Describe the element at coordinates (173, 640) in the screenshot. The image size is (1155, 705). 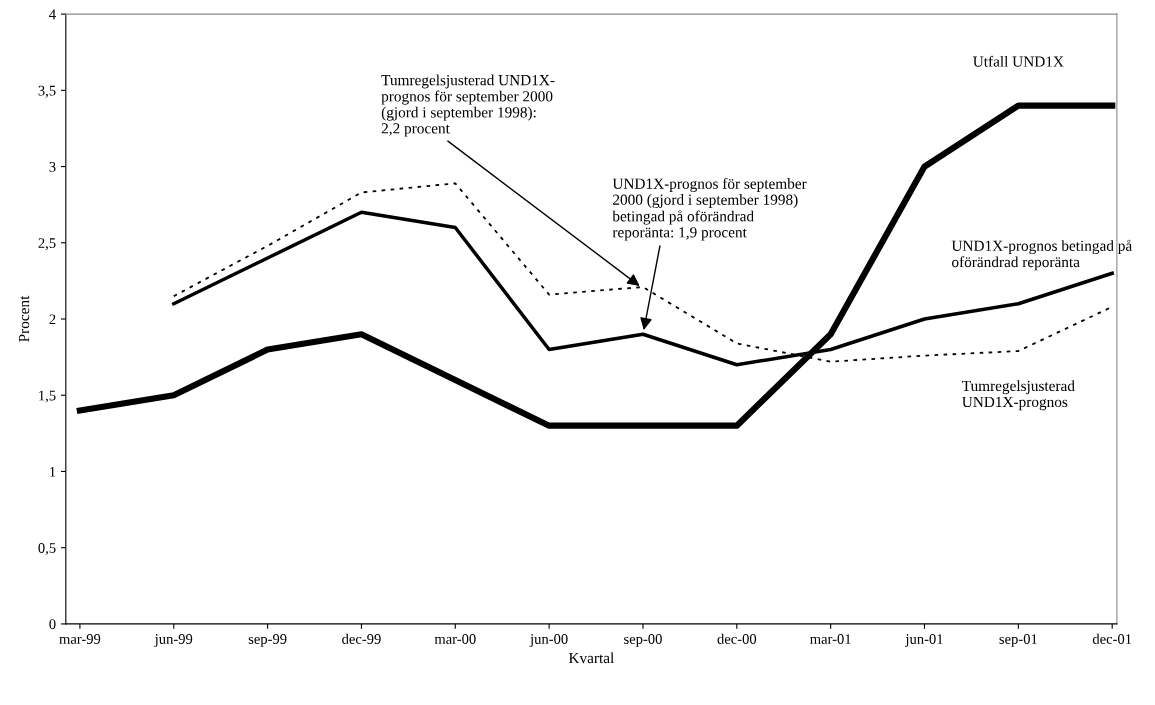
I see `x-tick-label: jun-99` at that location.